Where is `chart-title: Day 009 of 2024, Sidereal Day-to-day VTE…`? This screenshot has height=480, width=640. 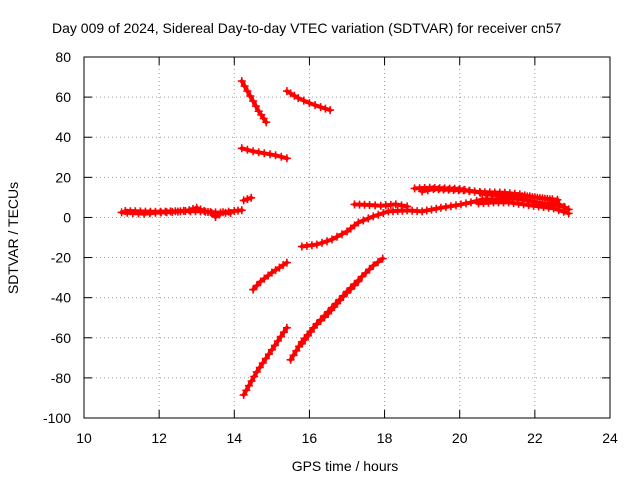 chart-title: Day 009 of 2024, Sidereal Day-to-day VTE… is located at coordinates (307, 28).